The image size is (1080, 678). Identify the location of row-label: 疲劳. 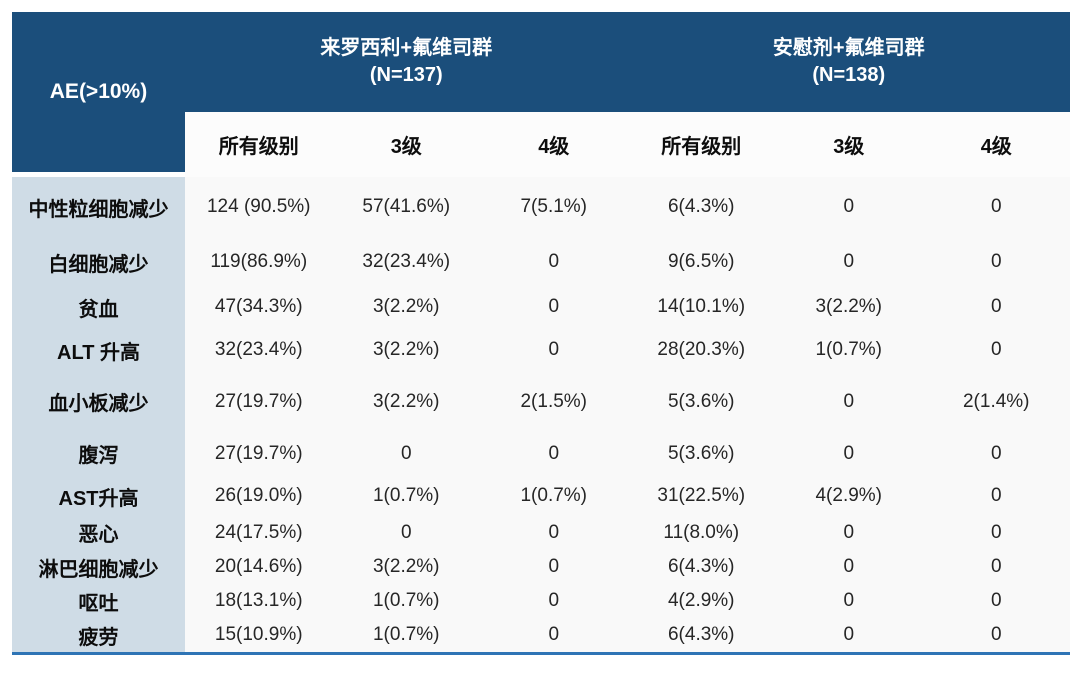
(98, 635).